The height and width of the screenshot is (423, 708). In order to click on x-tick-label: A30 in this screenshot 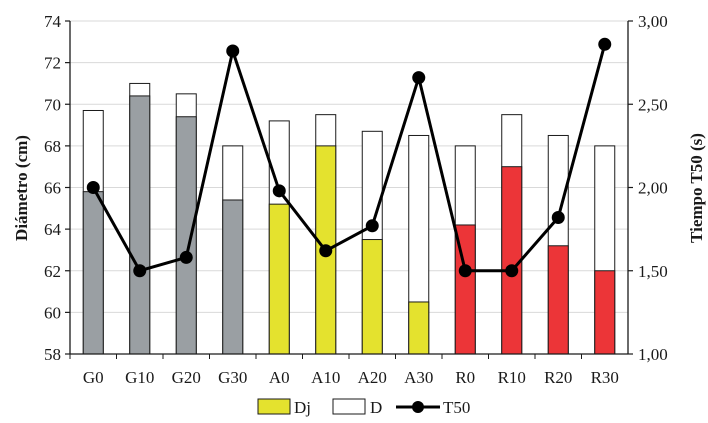, I will do `click(418, 377)`.